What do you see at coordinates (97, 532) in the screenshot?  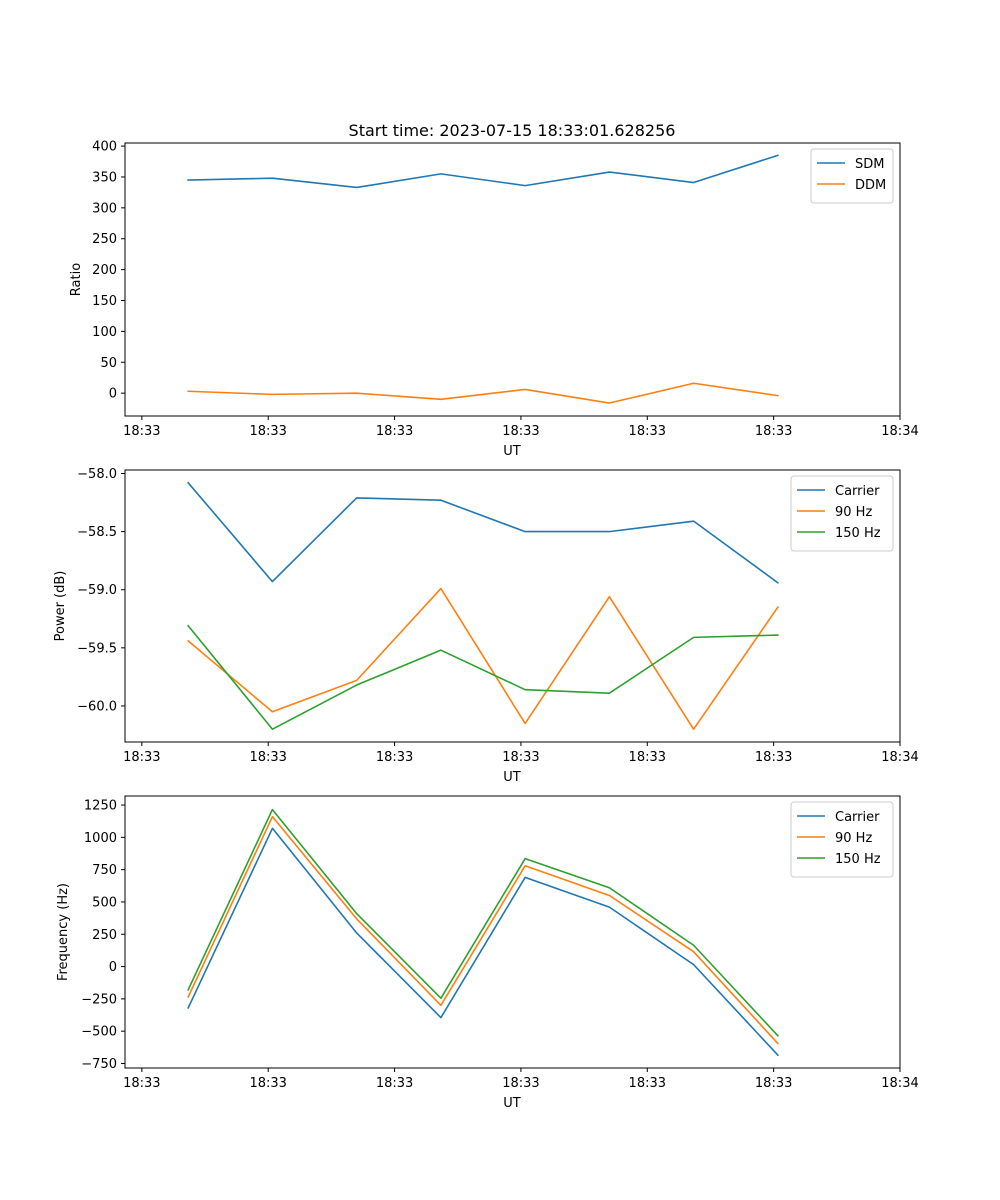 I see `power-y-tick-label: −58.5` at bounding box center [97, 532].